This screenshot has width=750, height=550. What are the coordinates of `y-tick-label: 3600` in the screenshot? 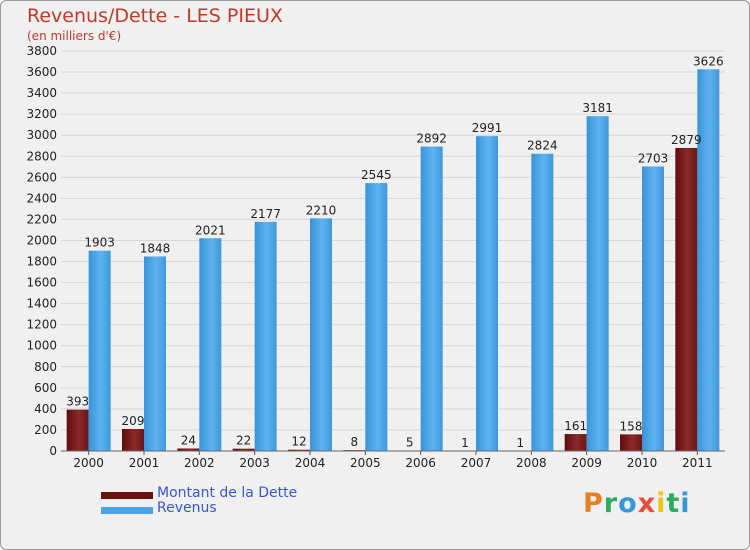 It's located at (41, 72).